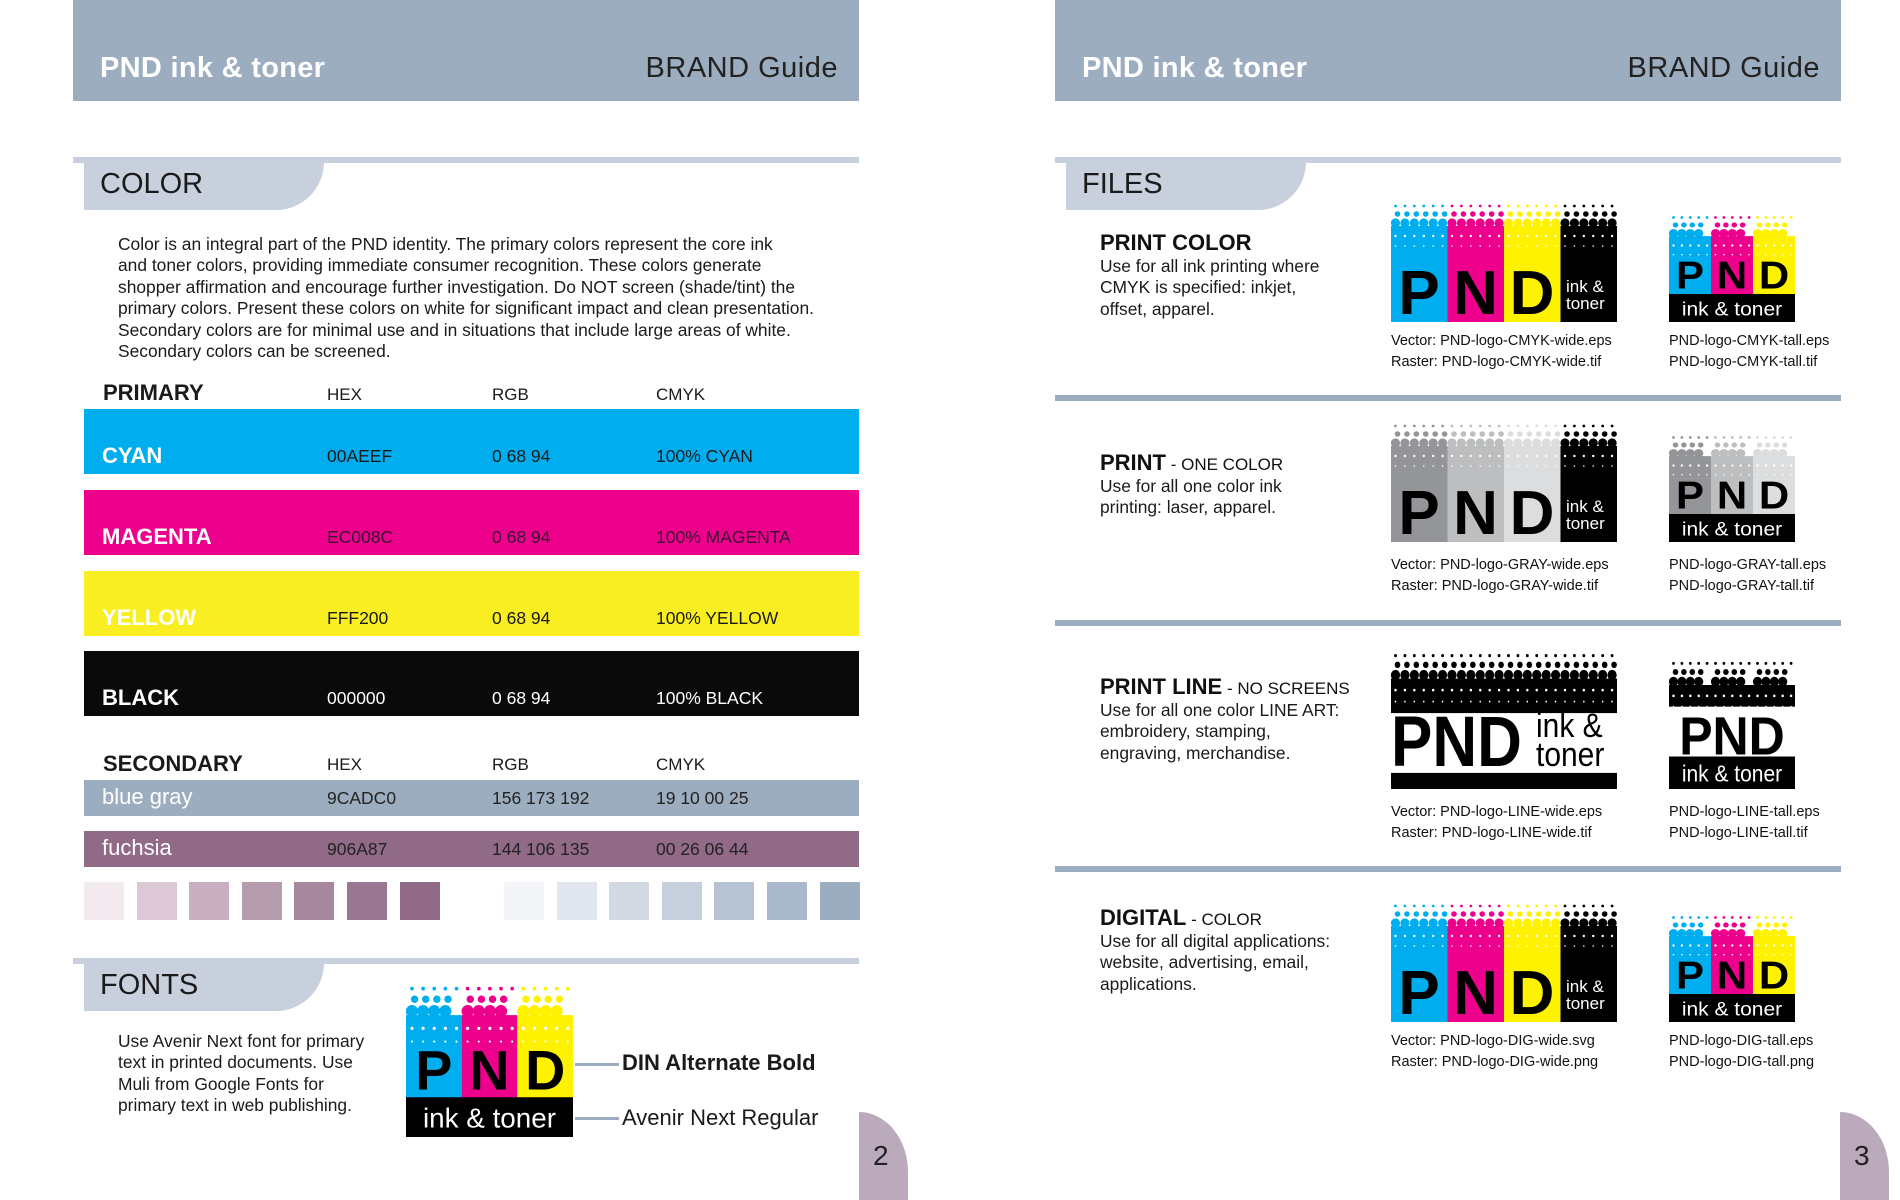  I want to click on rgb-value: 156 173 192, so click(541, 798).